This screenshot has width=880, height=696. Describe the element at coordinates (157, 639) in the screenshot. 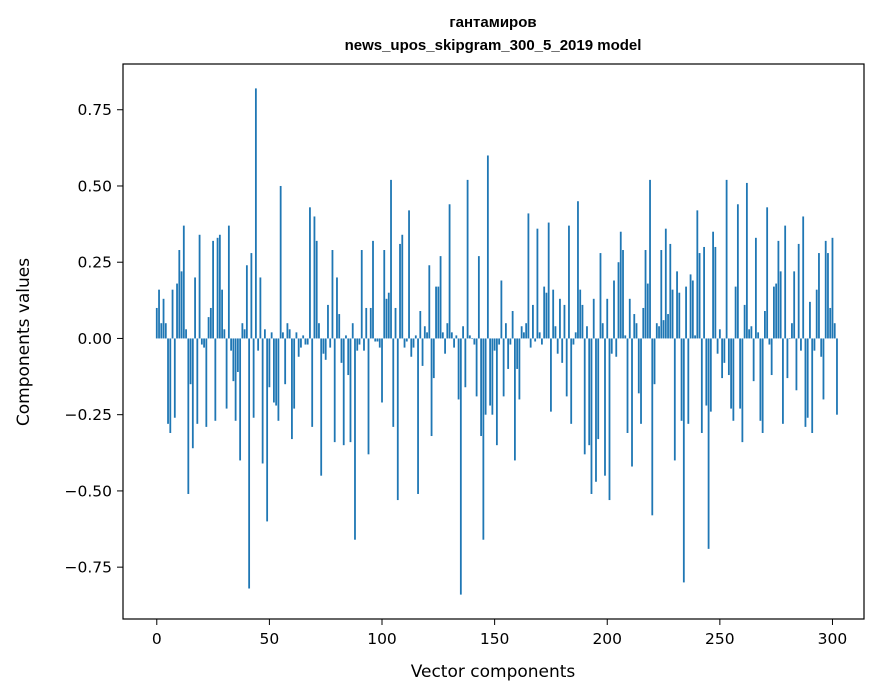

I see `x-tick-label: 0` at that location.